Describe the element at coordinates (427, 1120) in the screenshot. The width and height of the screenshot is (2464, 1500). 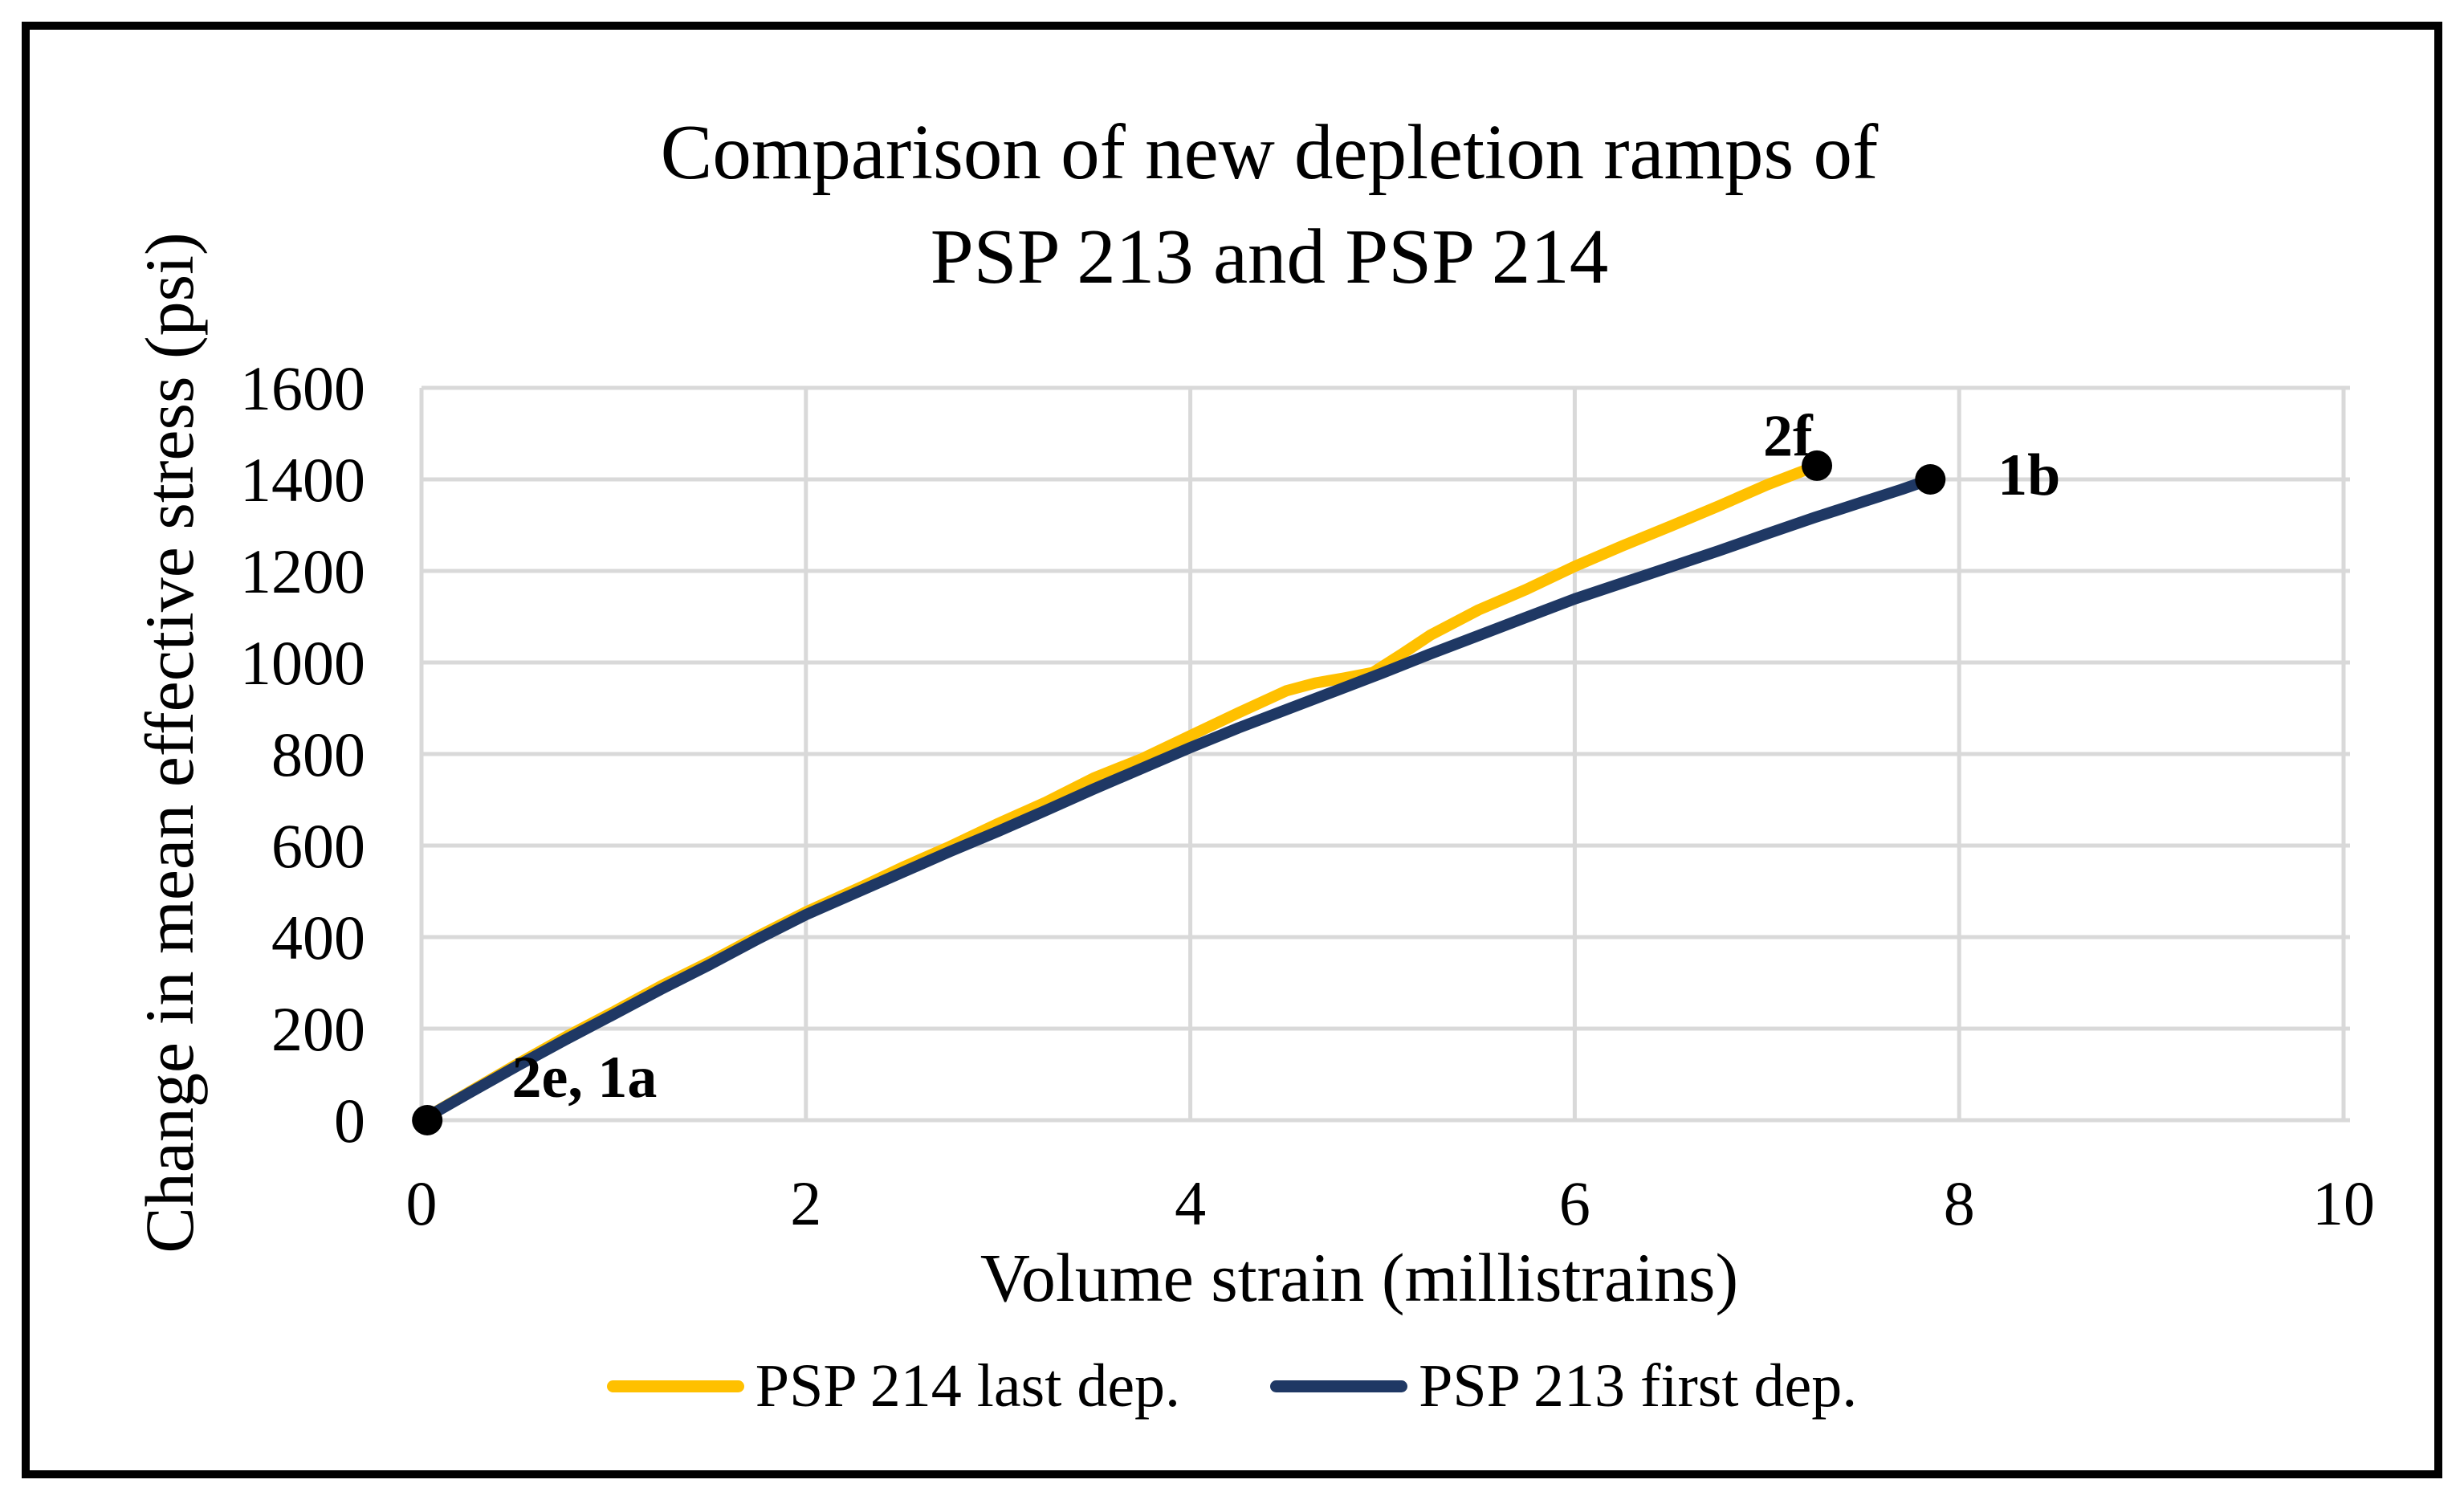
I see `data-point-marker-origin` at that location.